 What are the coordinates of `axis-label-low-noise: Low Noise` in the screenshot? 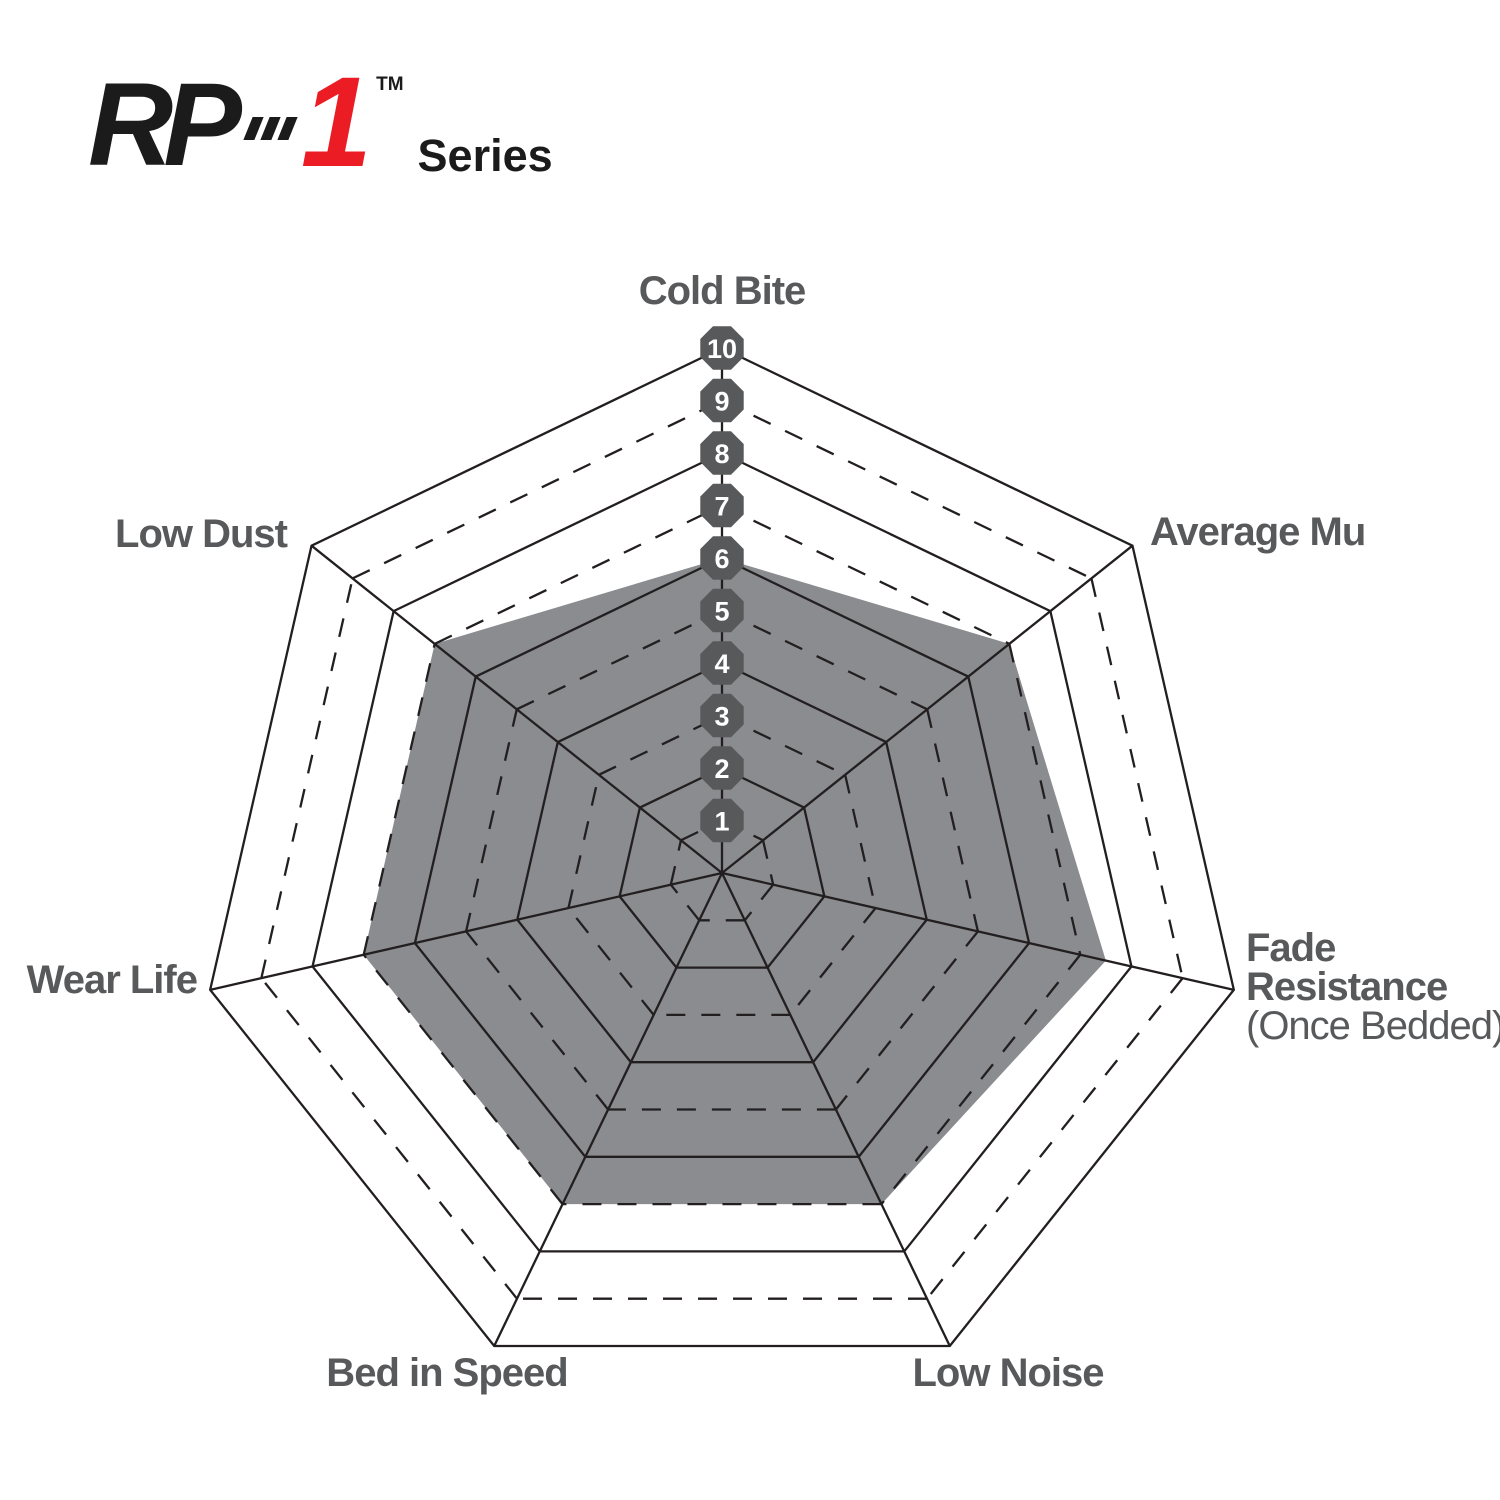 It's located at (1008, 1373).